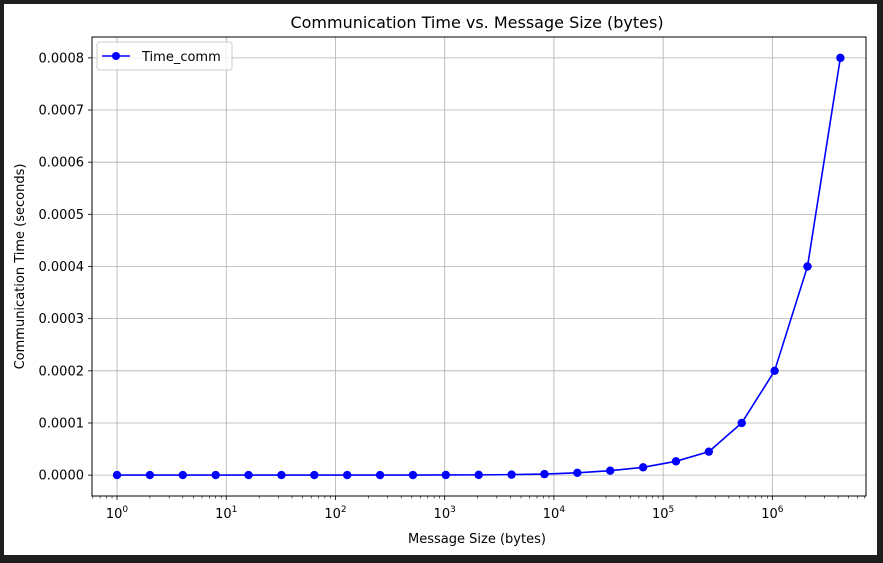  I want to click on legend-box, so click(164, 56).